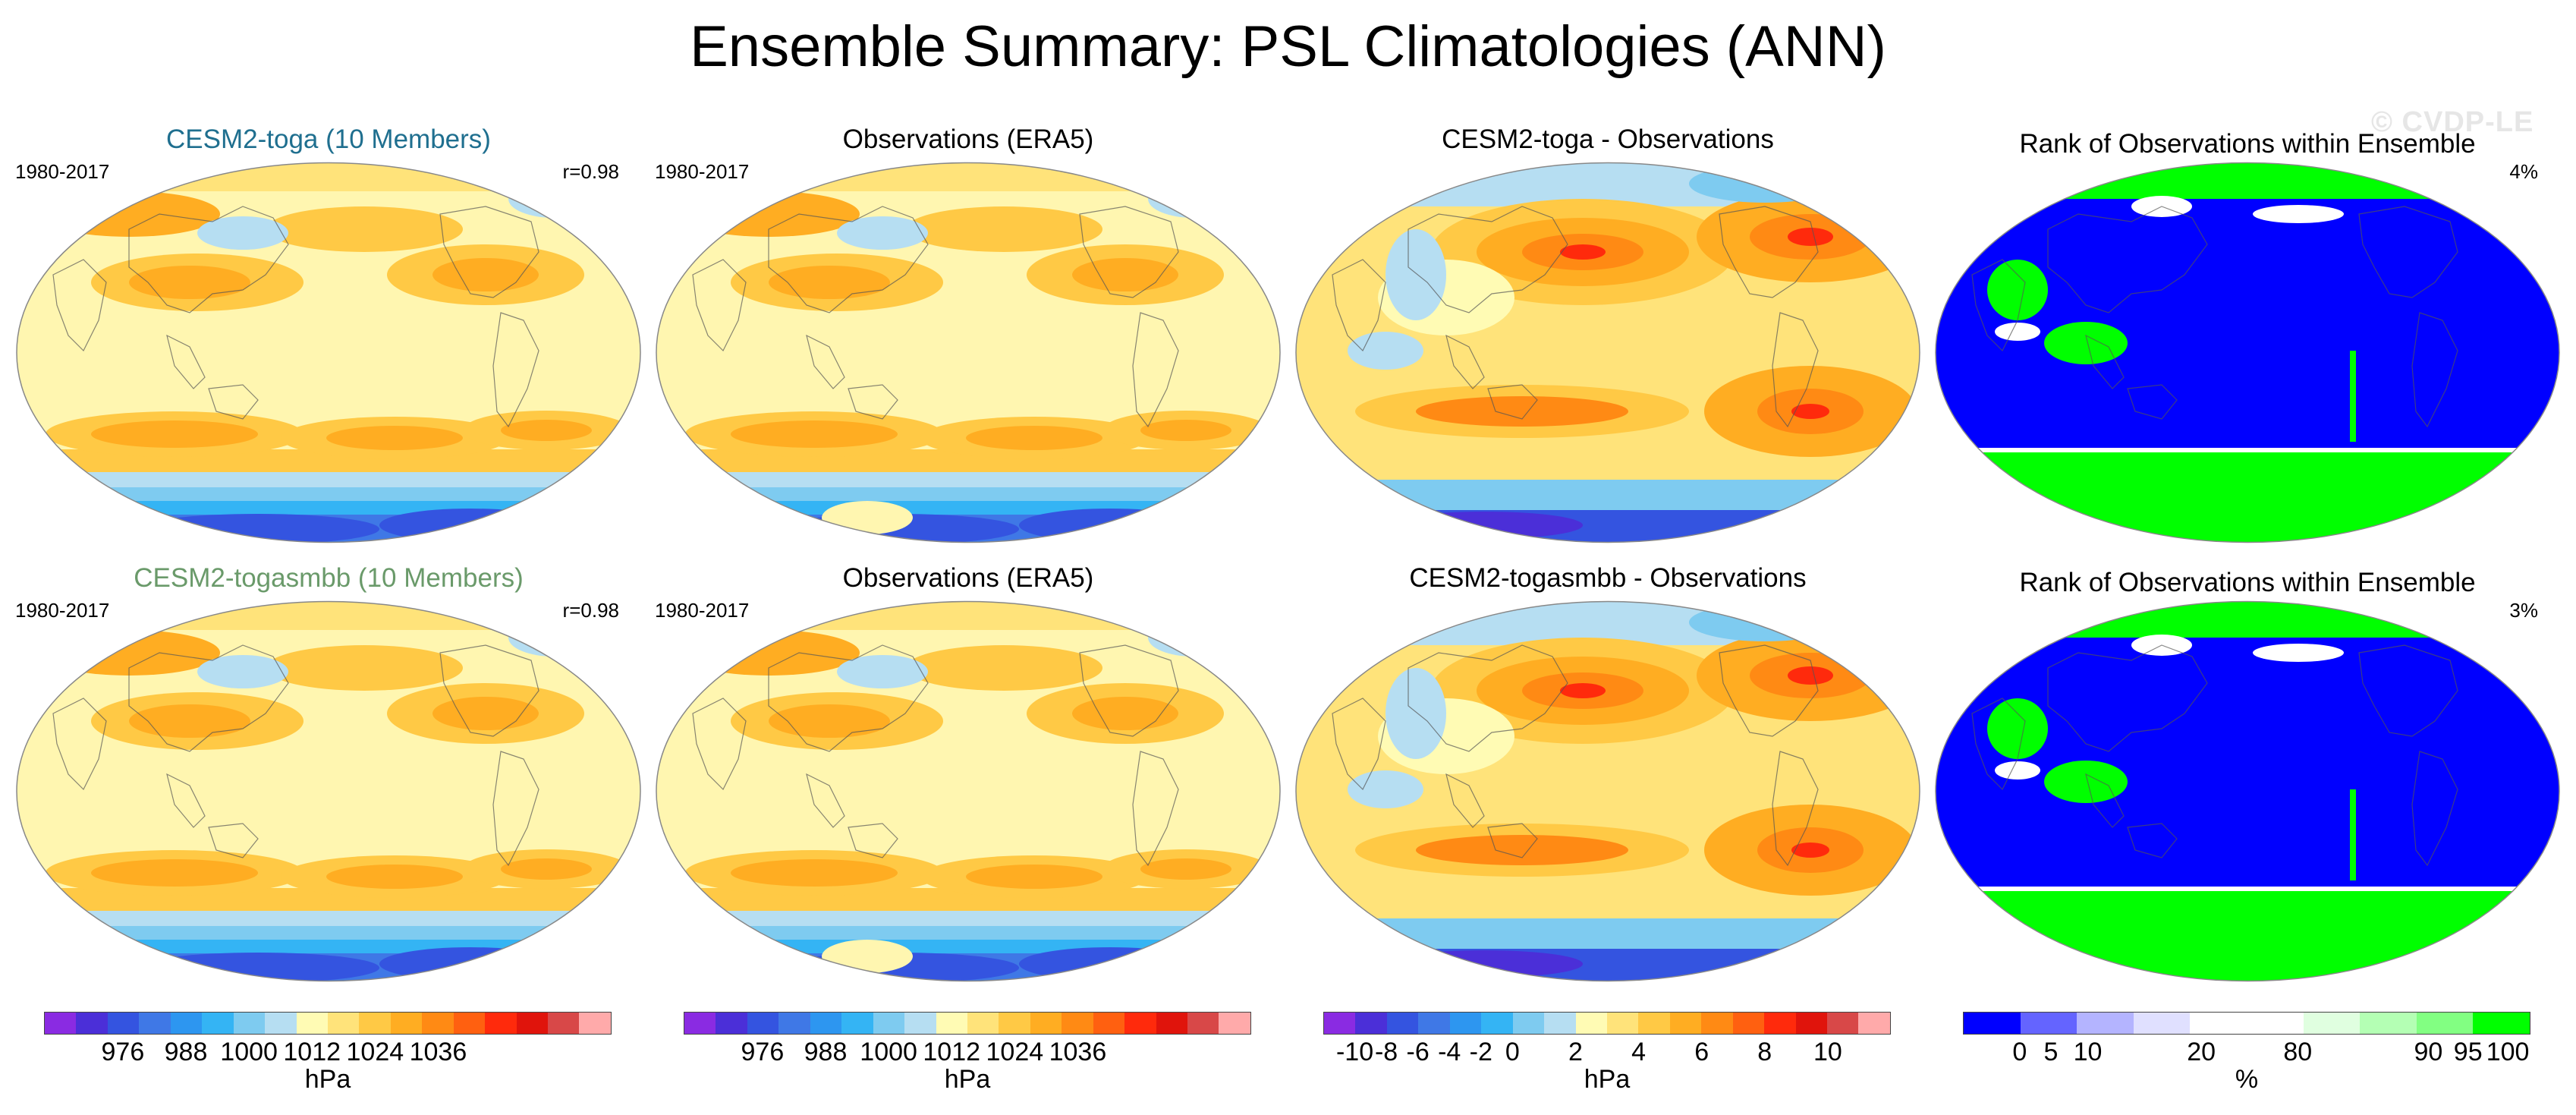 The image size is (2576, 1115). Describe the element at coordinates (1607, 352) in the screenshot. I see `map-diff-row1` at that location.